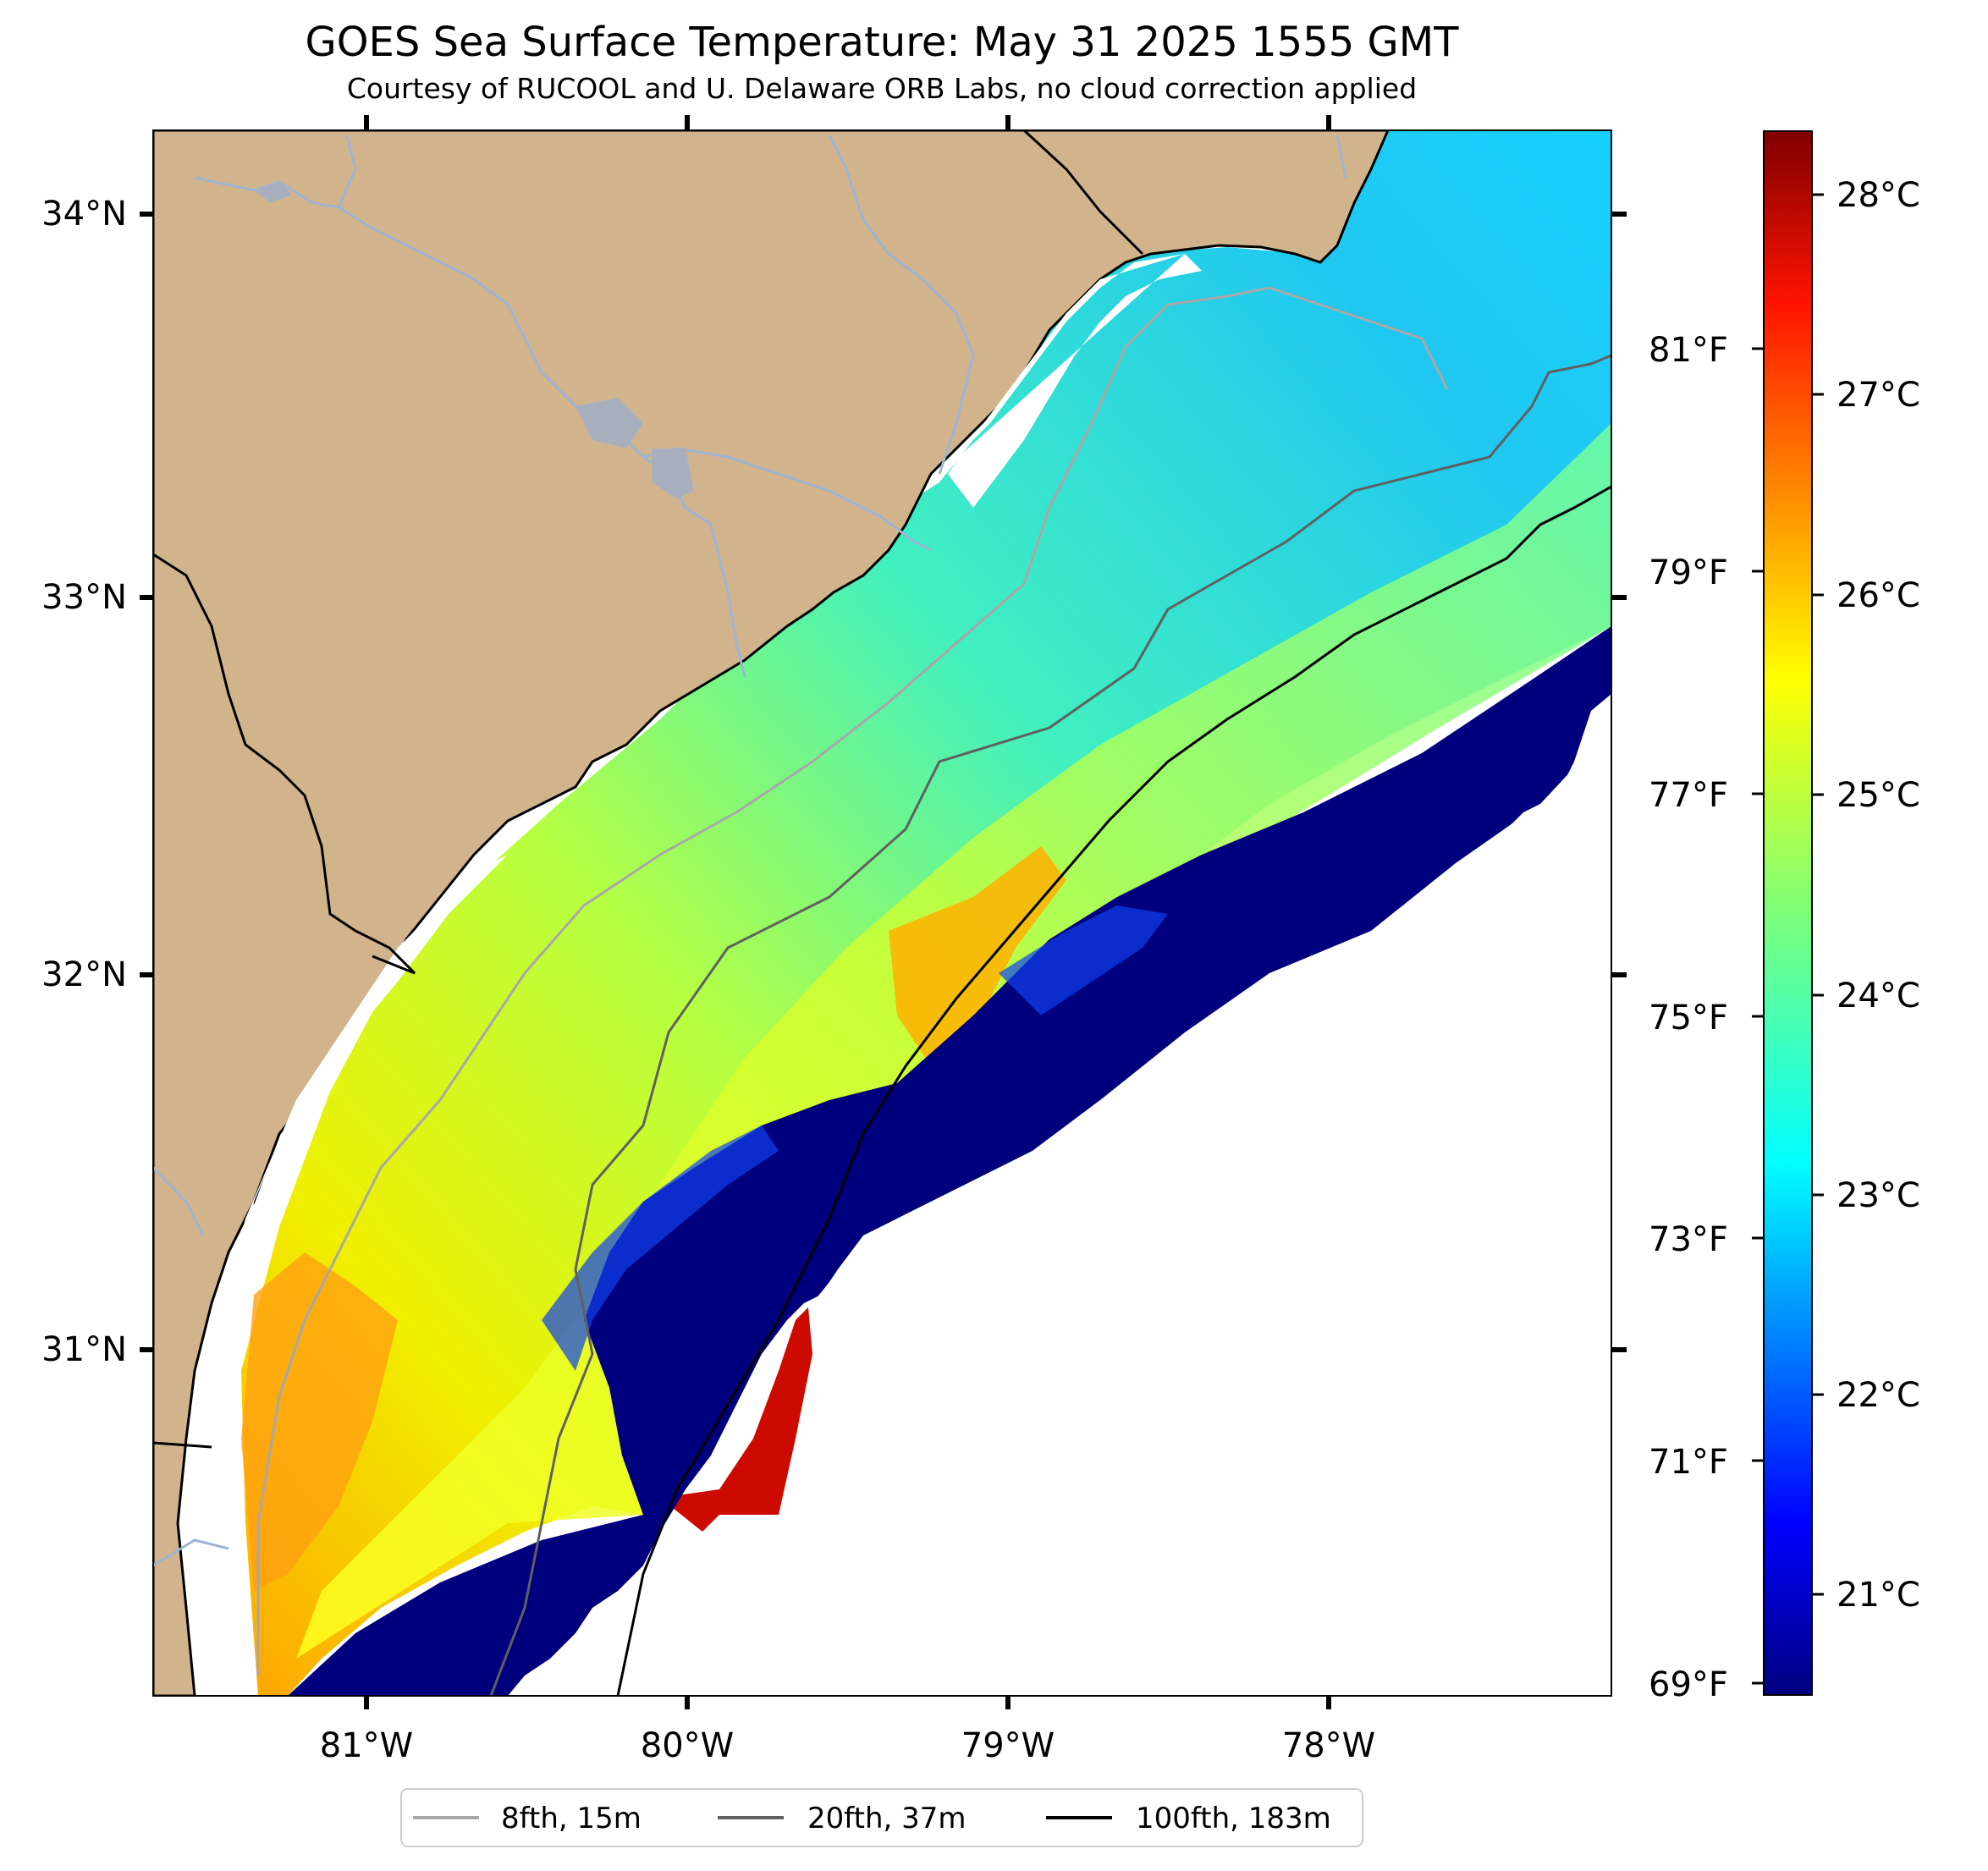 The width and height of the screenshot is (1988, 1871). I want to click on celsius-label: 27°C, so click(1878, 396).